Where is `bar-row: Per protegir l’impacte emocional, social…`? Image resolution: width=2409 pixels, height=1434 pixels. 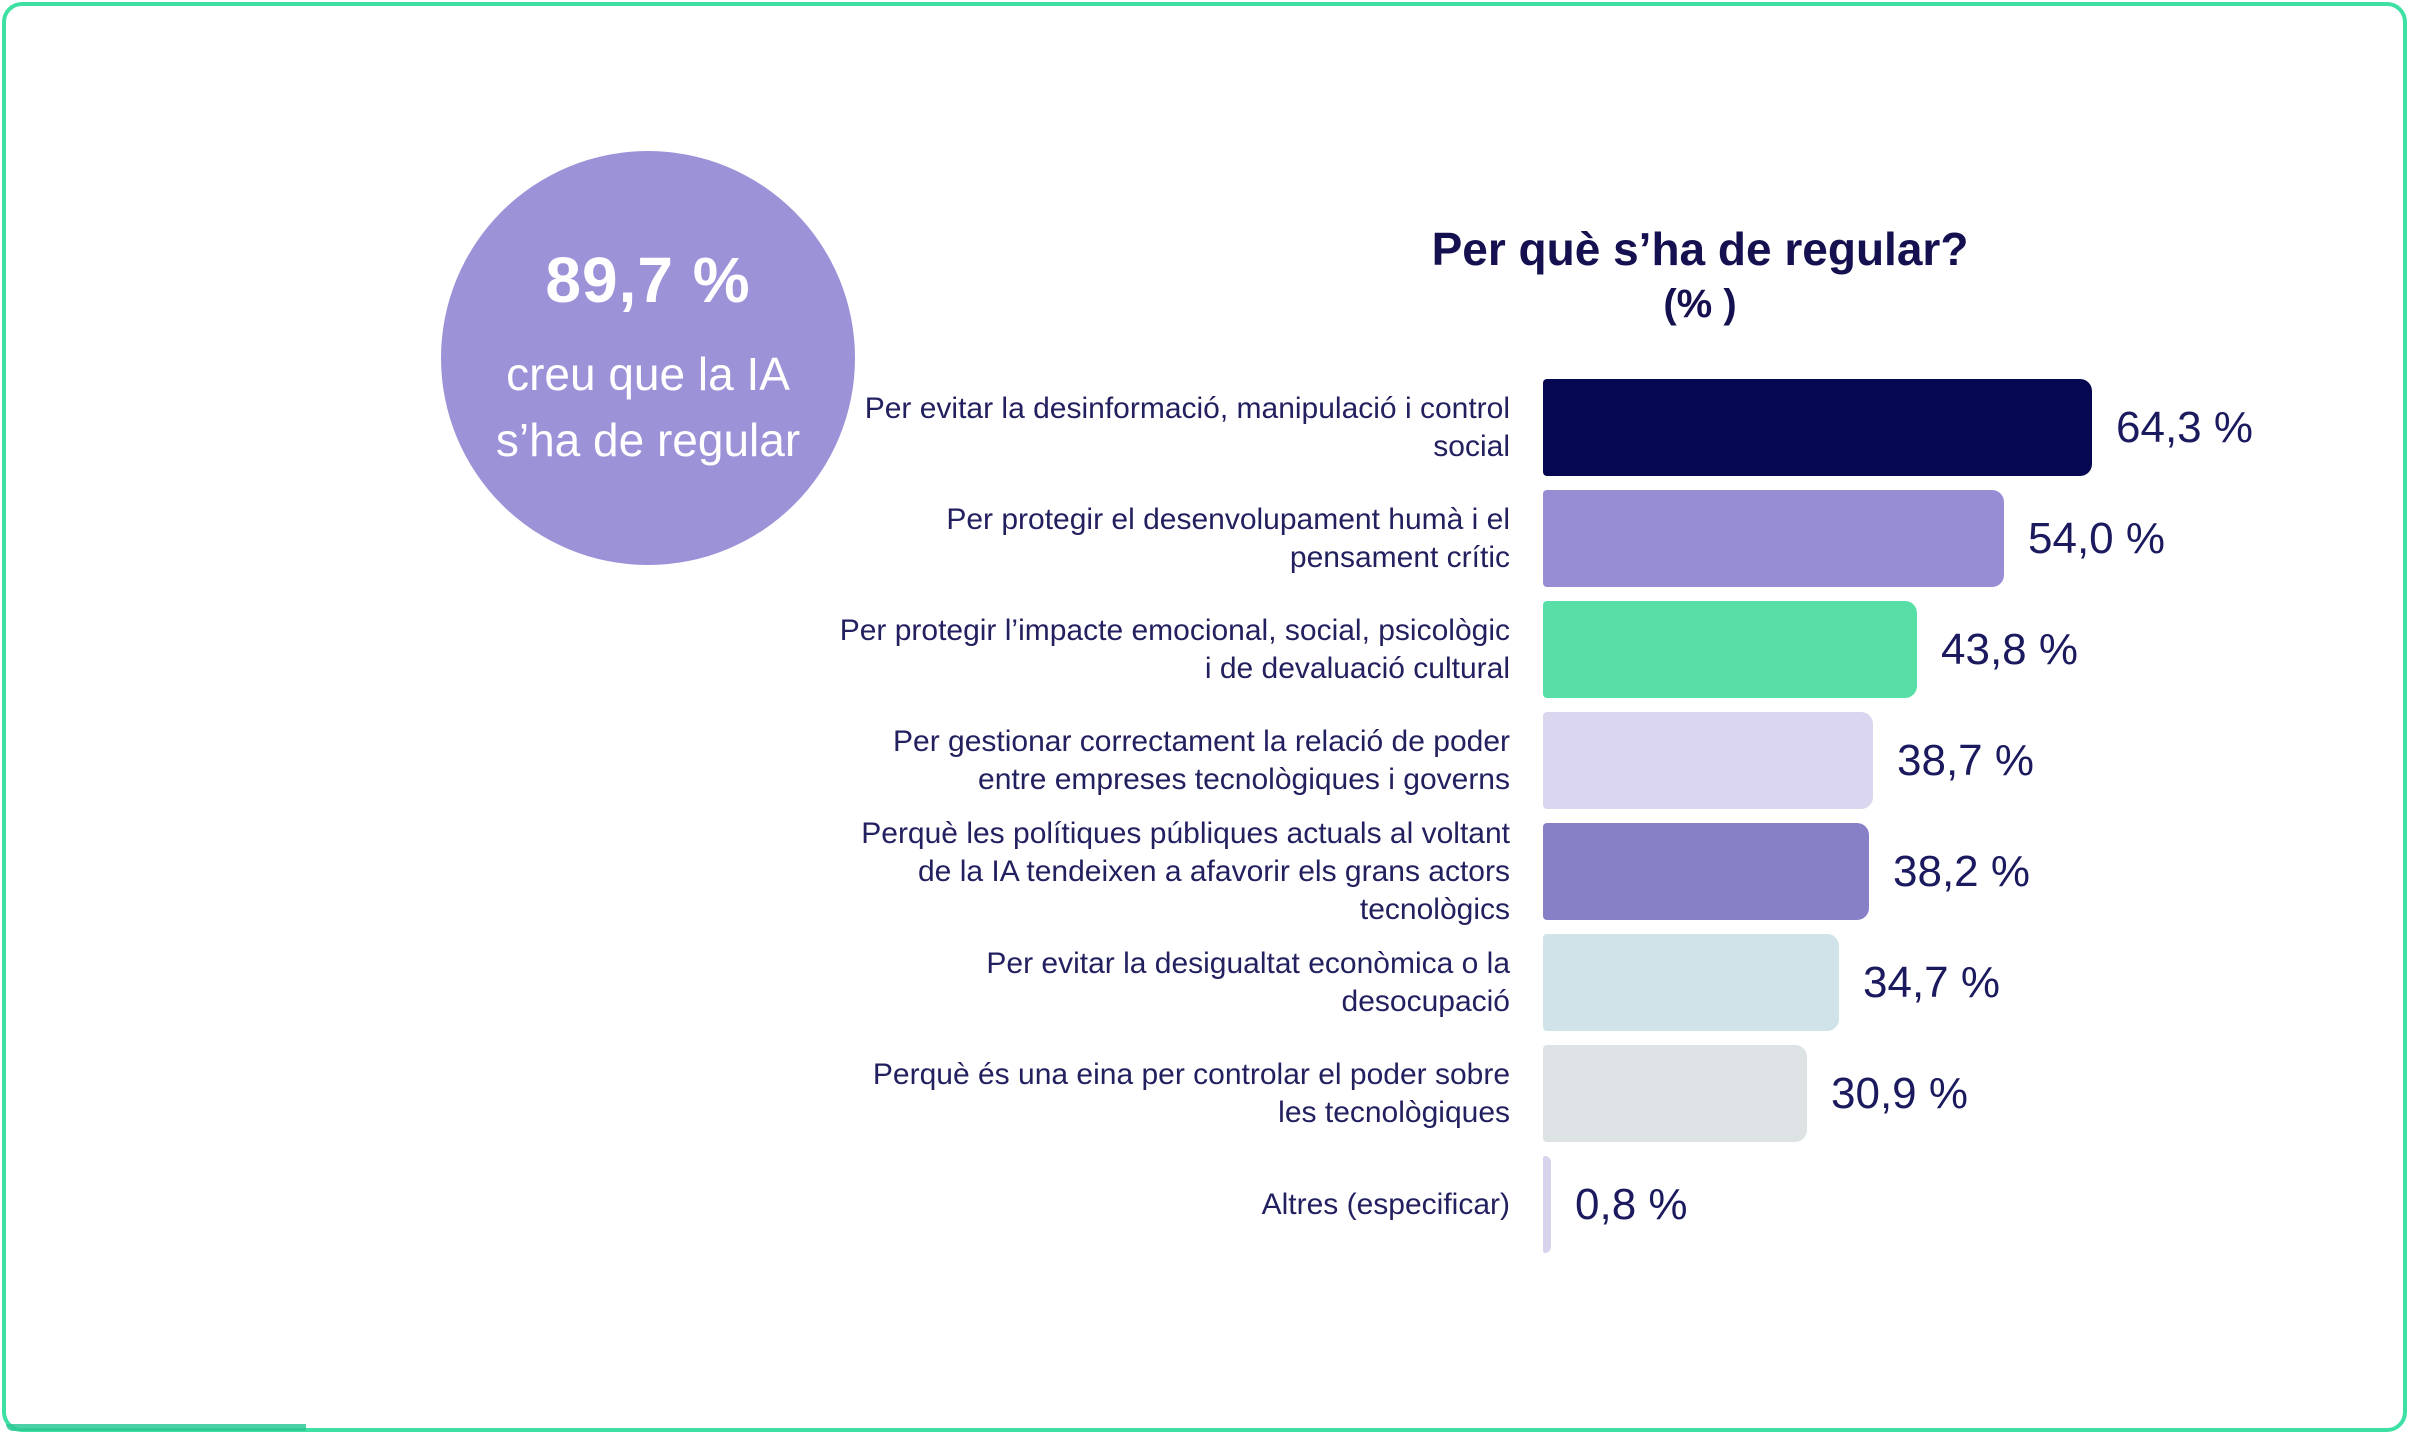 bar-row: Per protegir l’impacte emocional, social… is located at coordinates (1610, 649).